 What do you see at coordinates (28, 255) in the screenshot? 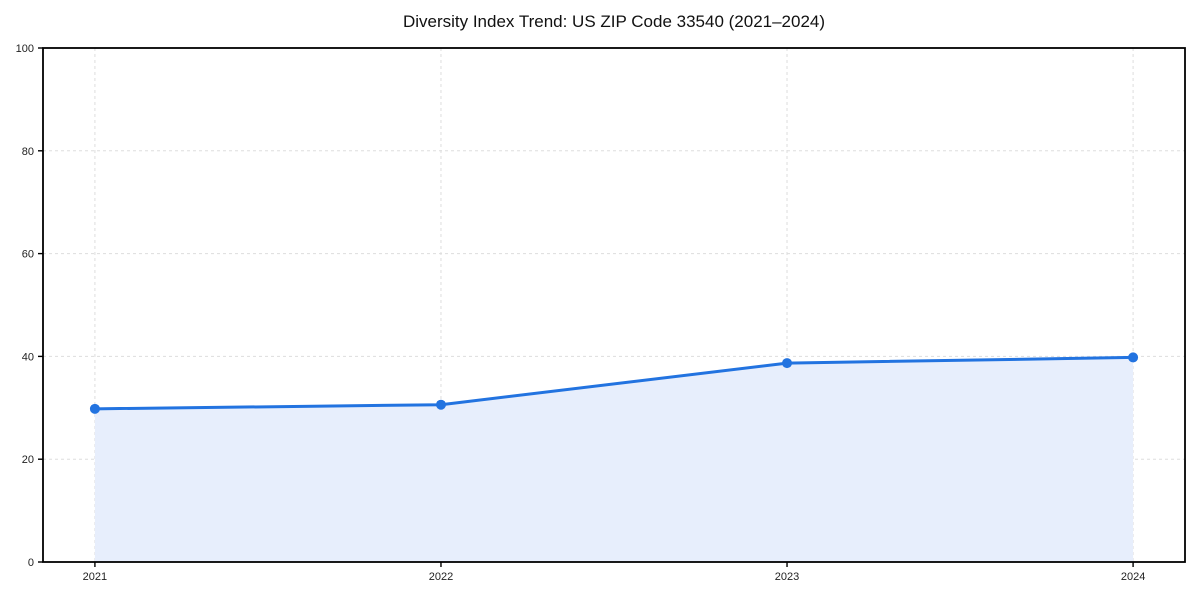
I see `y-tick-label: 60` at bounding box center [28, 255].